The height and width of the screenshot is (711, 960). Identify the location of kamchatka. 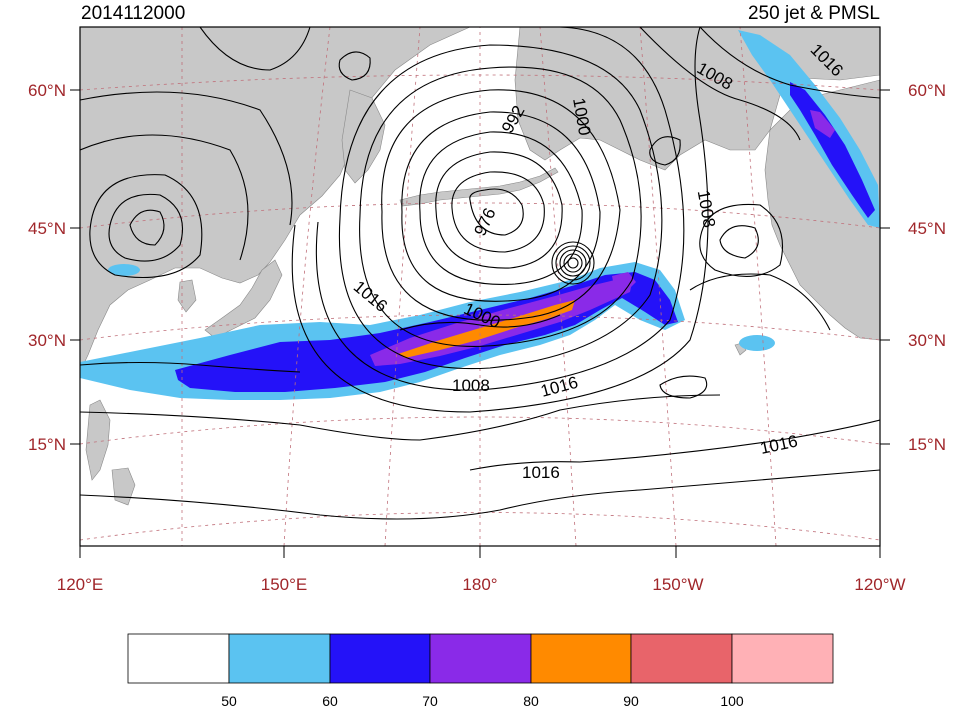
(363, 136).